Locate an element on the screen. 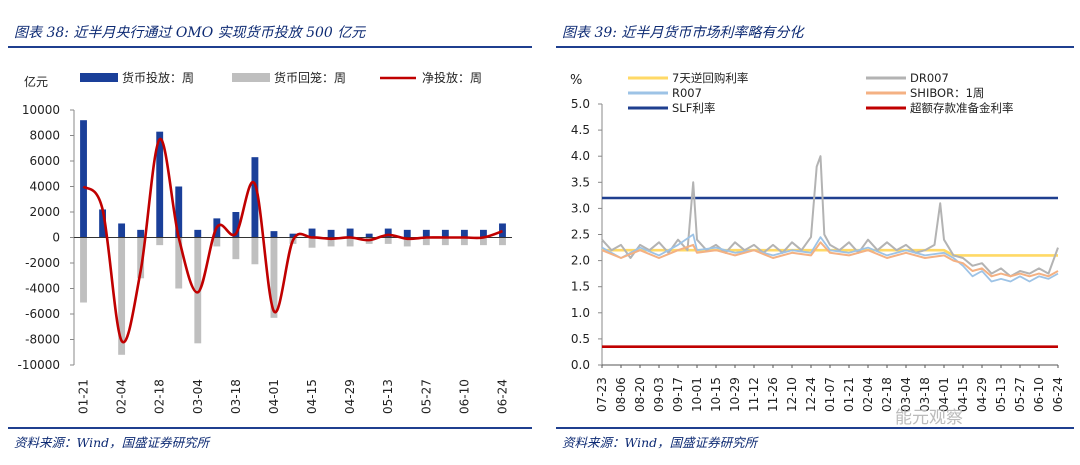 The width and height of the screenshot is (1080, 465). right-x-tick-label: 09-17 is located at coordinates (678, 394).